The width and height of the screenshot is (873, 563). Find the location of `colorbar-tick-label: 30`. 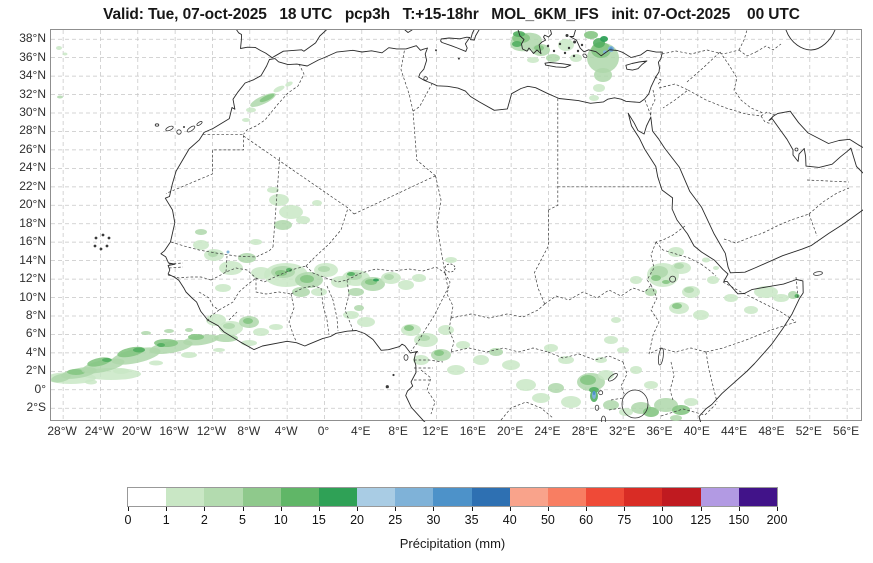

colorbar-tick-label: 30 is located at coordinates (433, 520).